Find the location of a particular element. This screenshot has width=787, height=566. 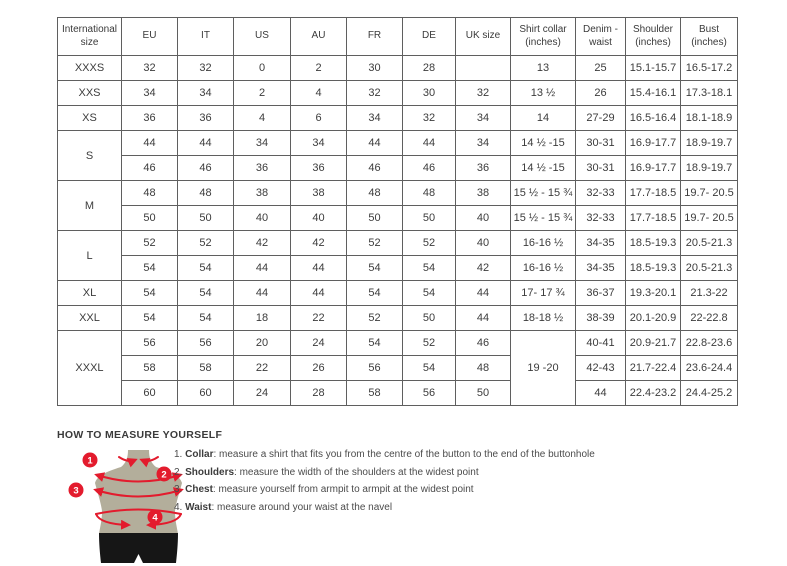

table-cell: 60 is located at coordinates (205, 393).